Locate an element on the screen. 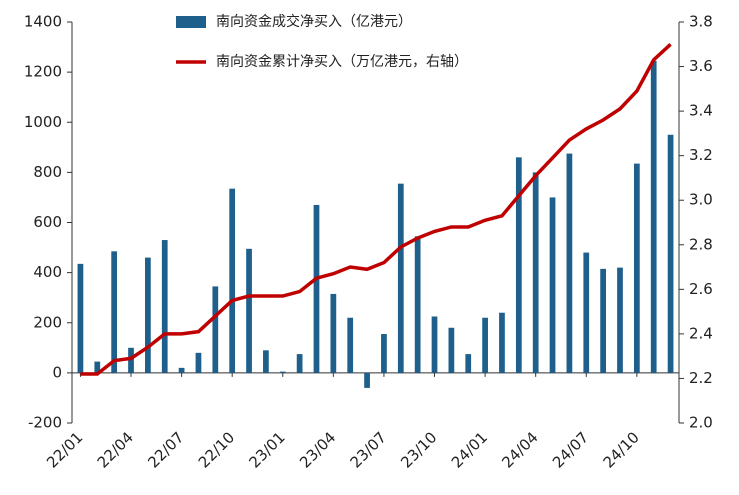 The width and height of the screenshot is (739, 495). y2-tick-label: 2.8 is located at coordinates (701, 244).